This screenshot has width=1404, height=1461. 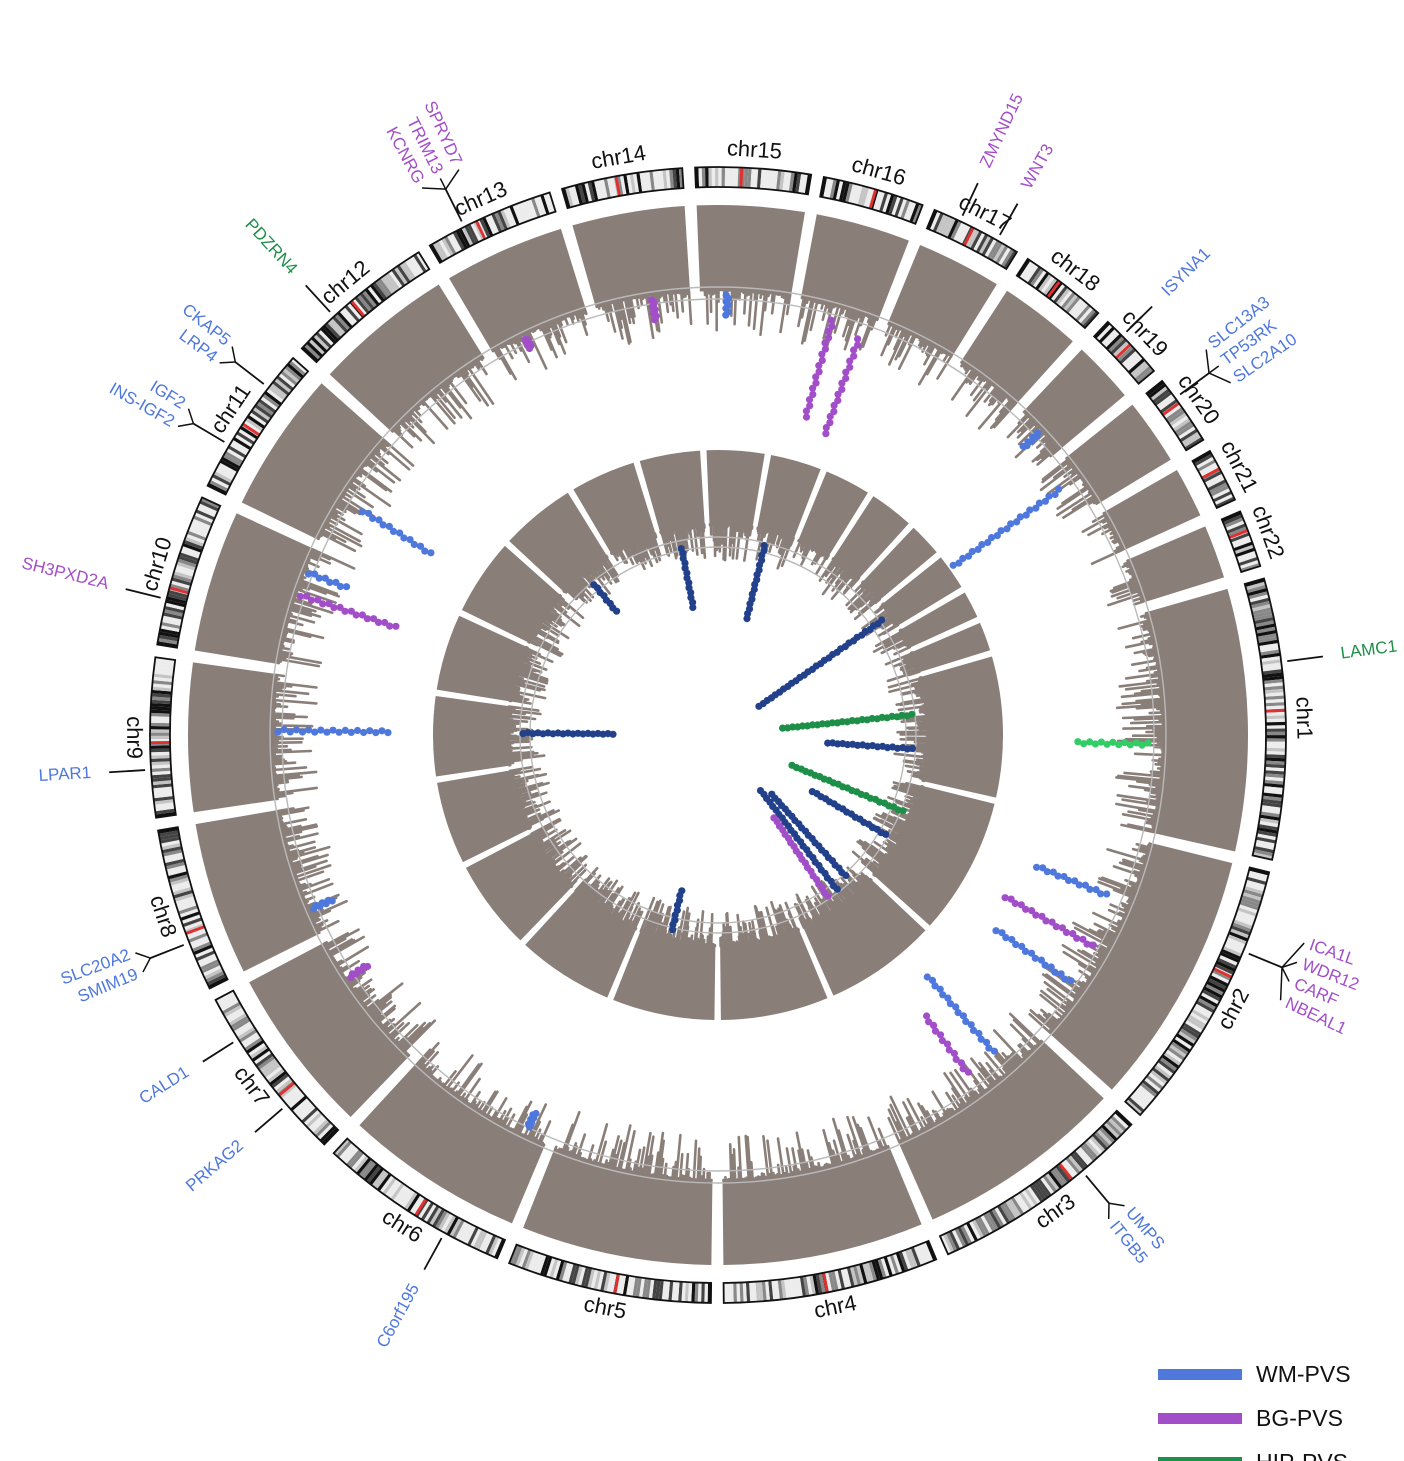 What do you see at coordinates (452, 1143) in the screenshot?
I see `outer-manhattan-band-chr6` at bounding box center [452, 1143].